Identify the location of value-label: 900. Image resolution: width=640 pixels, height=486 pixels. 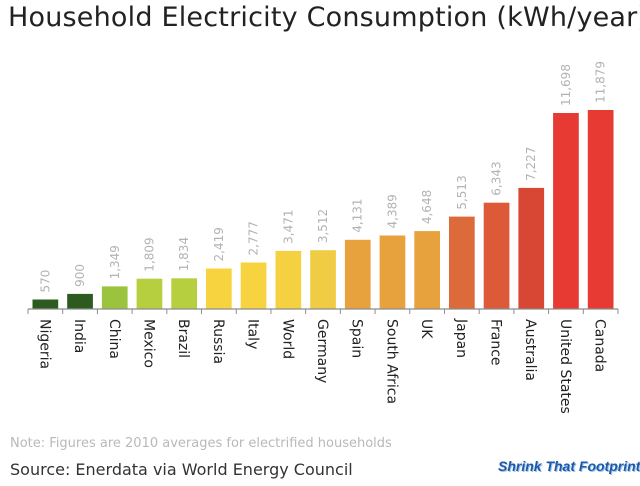
(80, 275).